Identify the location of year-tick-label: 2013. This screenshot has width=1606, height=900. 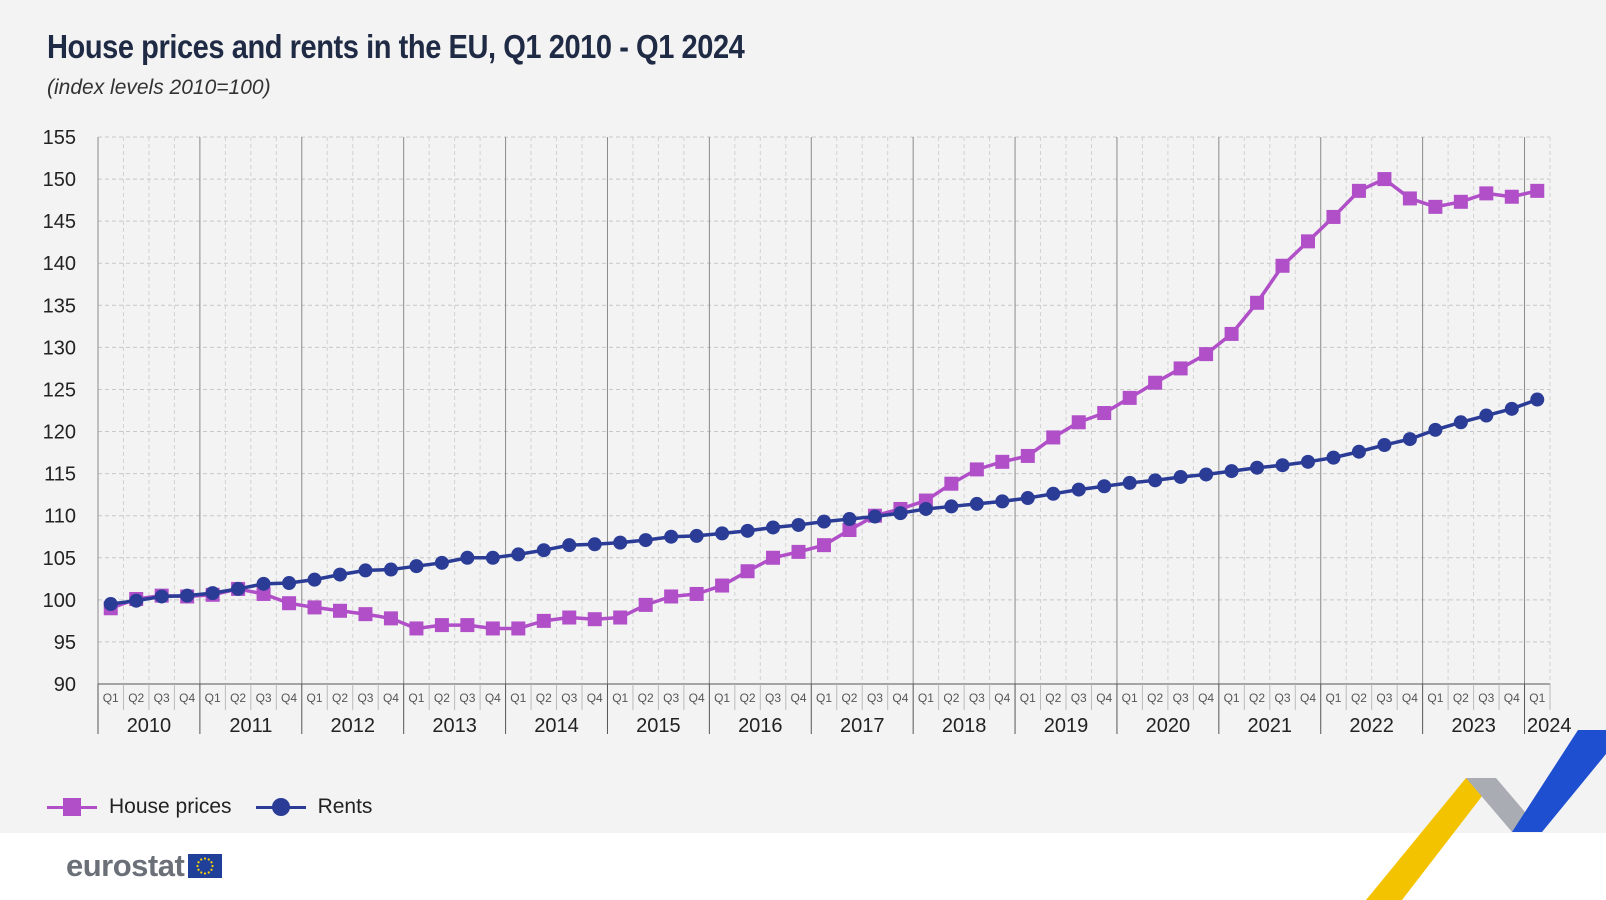
(454, 726).